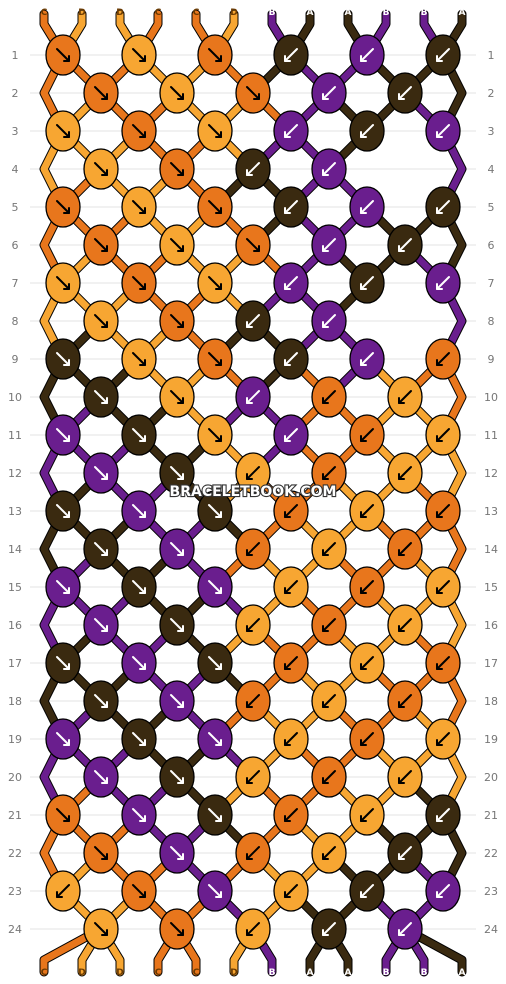 This screenshot has height=984, width=506. Describe the element at coordinates (15, 815) in the screenshot. I see `row-number-left: 21` at that location.